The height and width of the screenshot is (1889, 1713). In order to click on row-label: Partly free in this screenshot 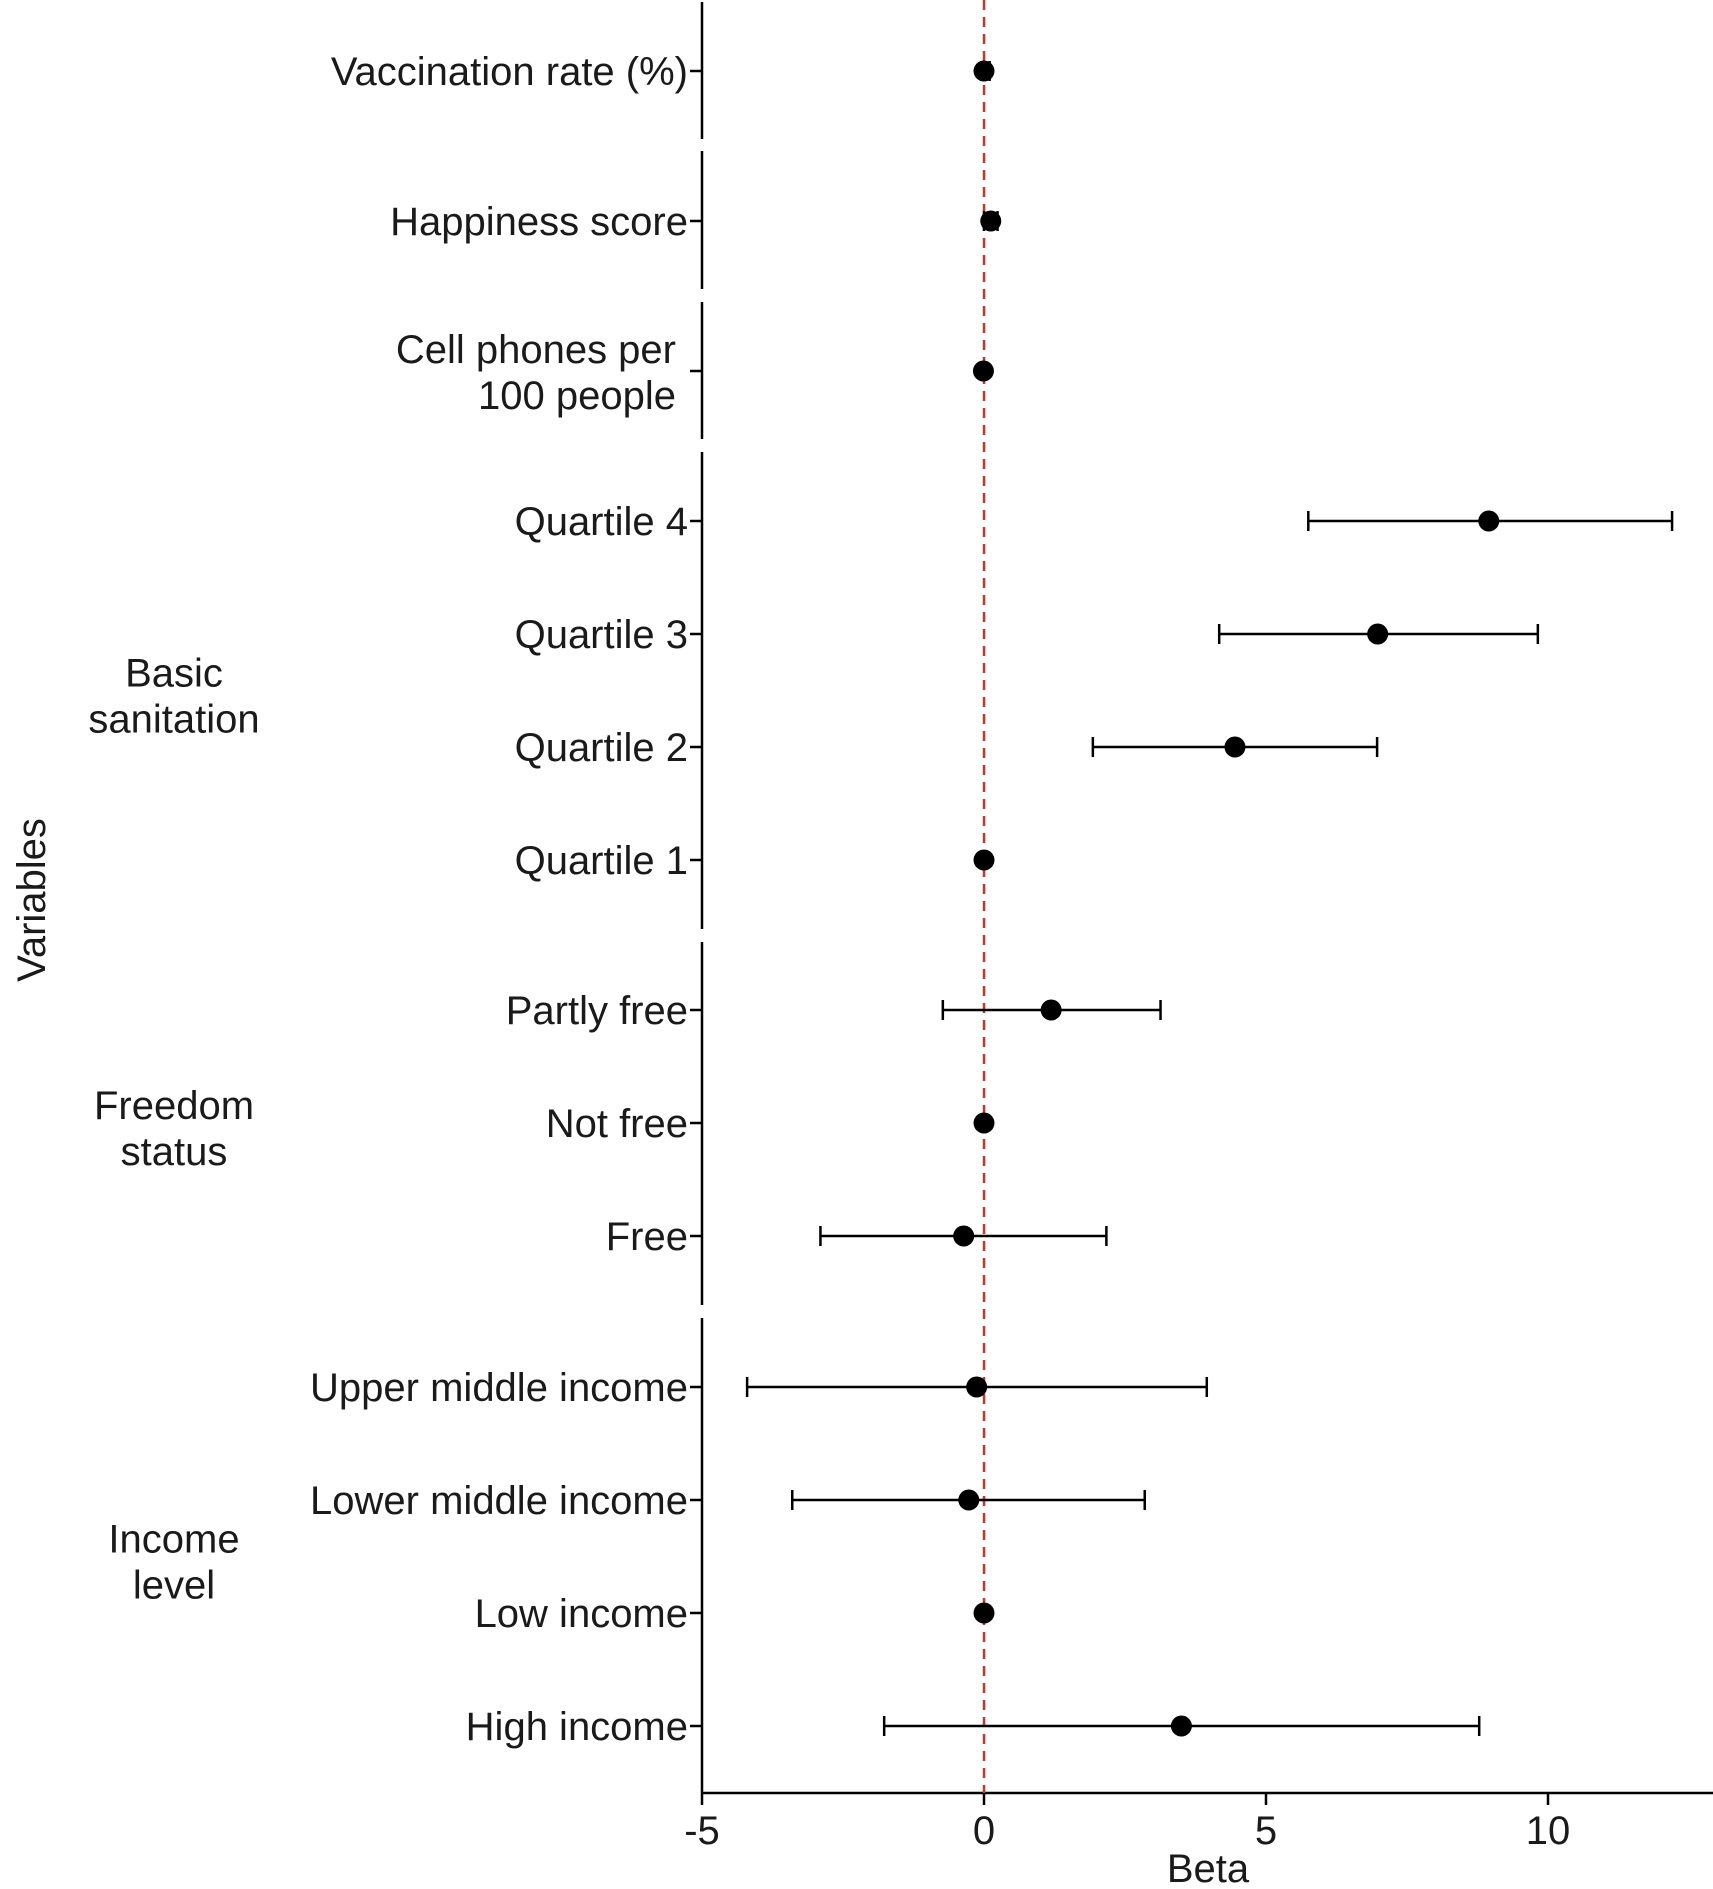, I will do `click(597, 1011)`.